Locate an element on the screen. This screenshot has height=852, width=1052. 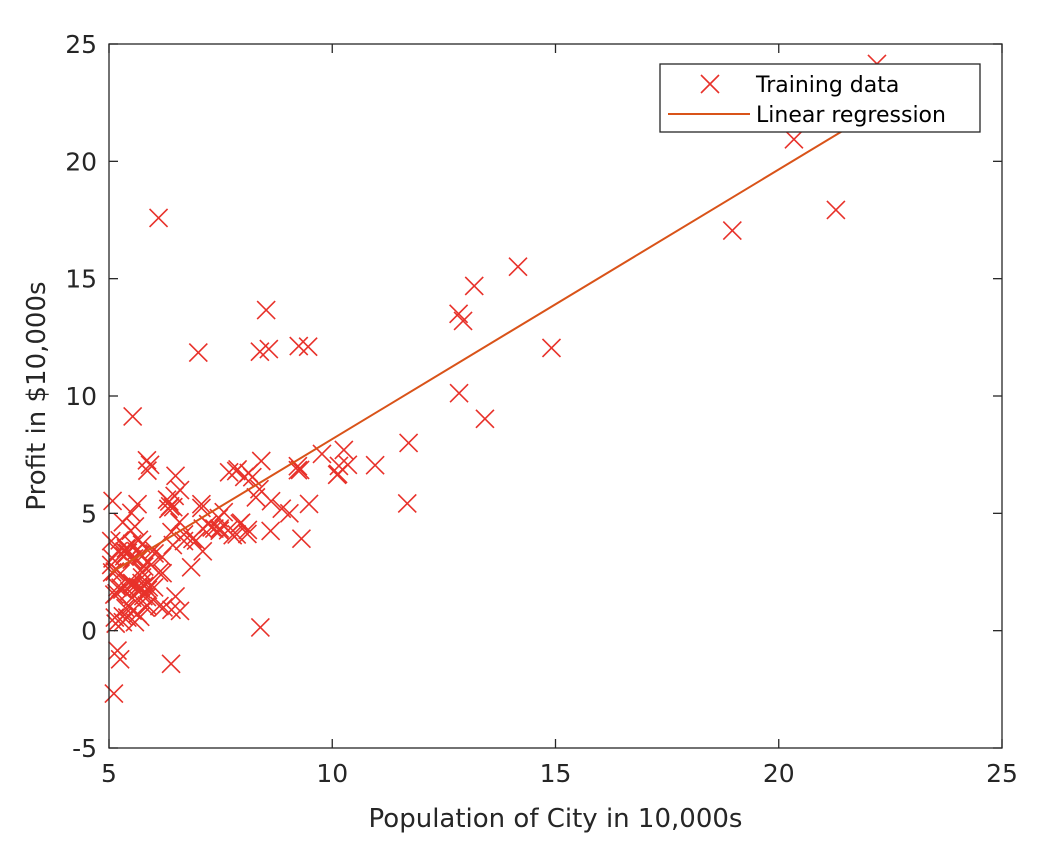
legend-marker-training-data is located at coordinates (710, 84).